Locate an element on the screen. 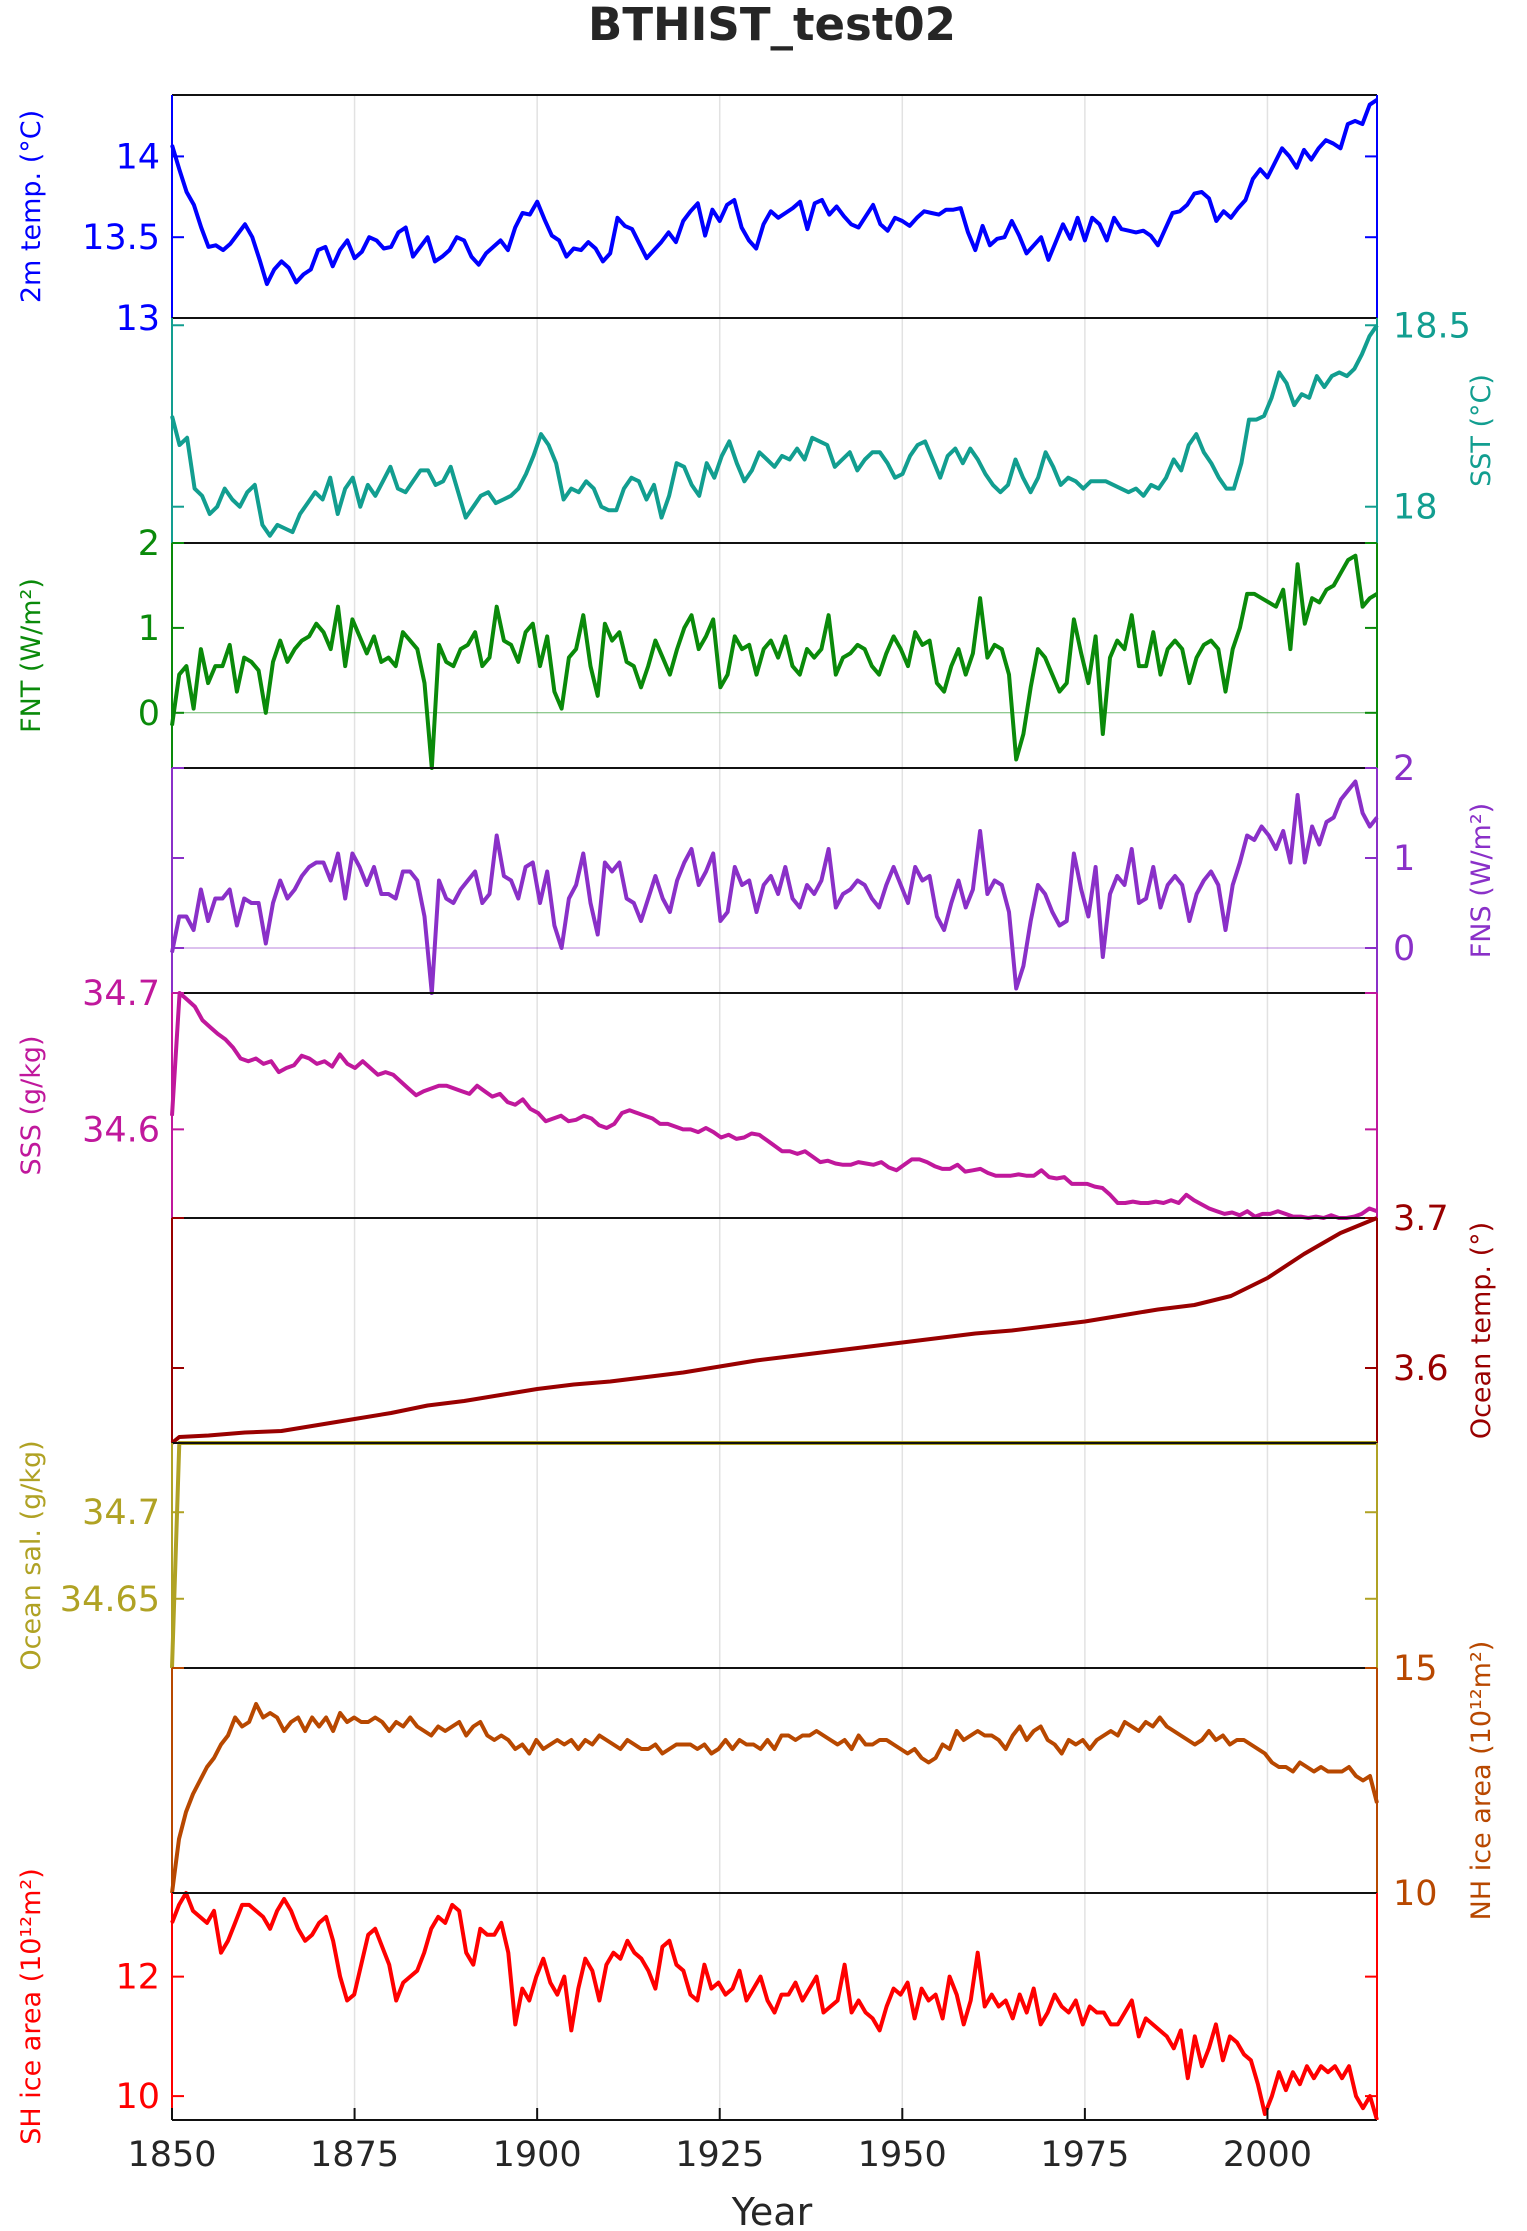  y-axis-label: Ocean temp. (°) is located at coordinates (1481, 1330).